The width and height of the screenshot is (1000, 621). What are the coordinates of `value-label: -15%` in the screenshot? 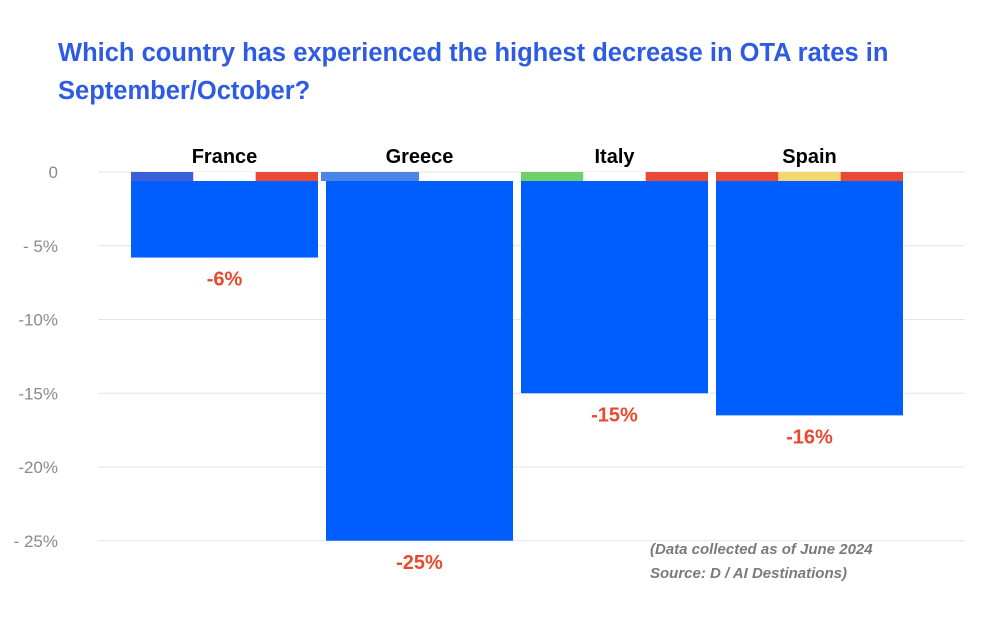 It's located at (614, 415).